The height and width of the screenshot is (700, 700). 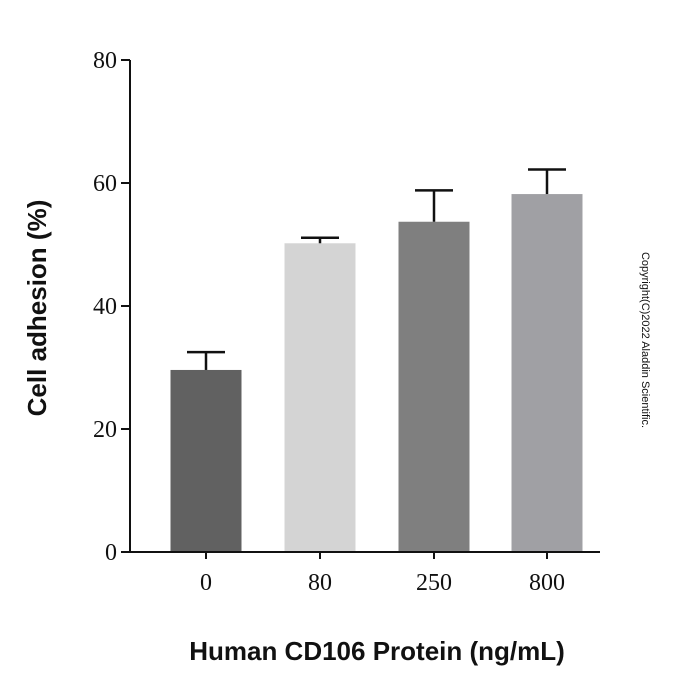 I want to click on copyright-watermark: Copyright(C)2022 Aladdin Scientific., so click(x=645, y=340).